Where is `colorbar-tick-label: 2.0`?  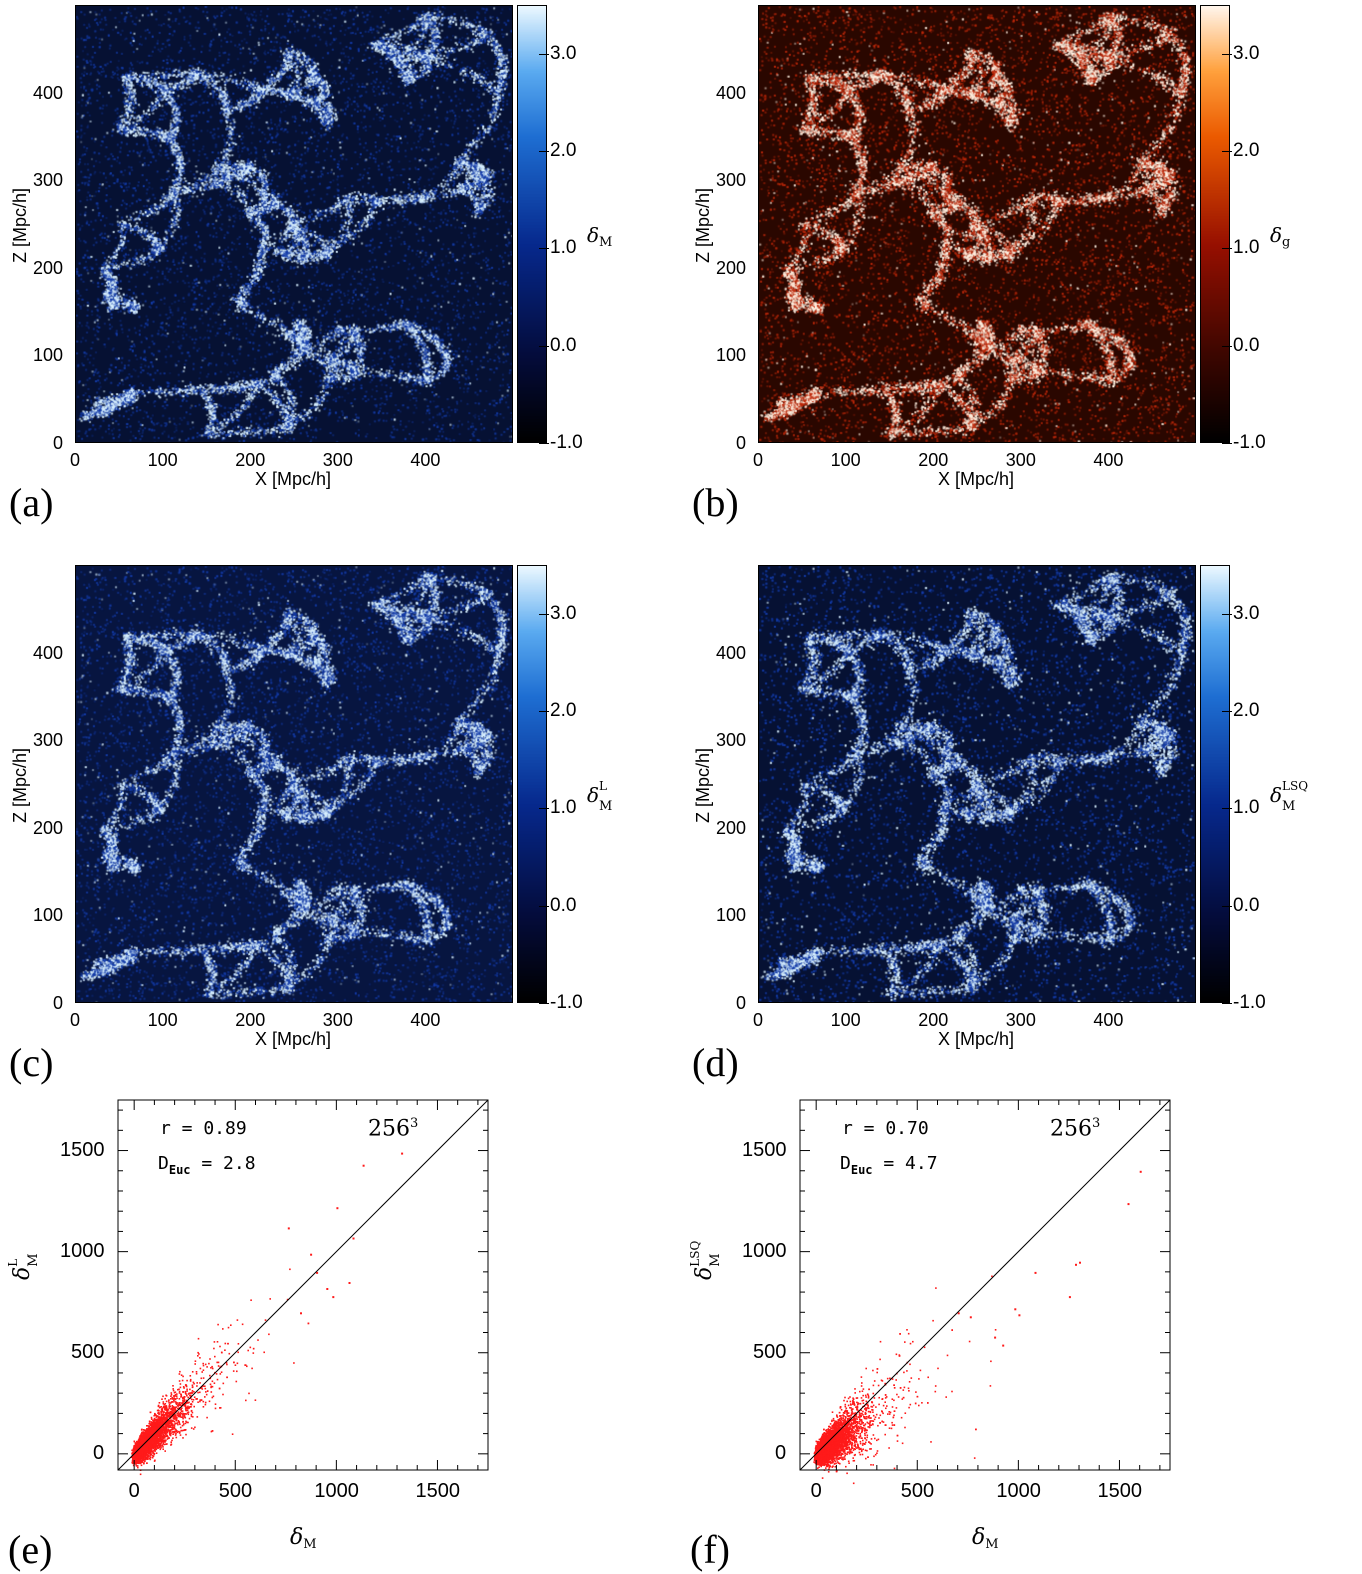 colorbar-tick-label: 2.0 is located at coordinates (563, 150).